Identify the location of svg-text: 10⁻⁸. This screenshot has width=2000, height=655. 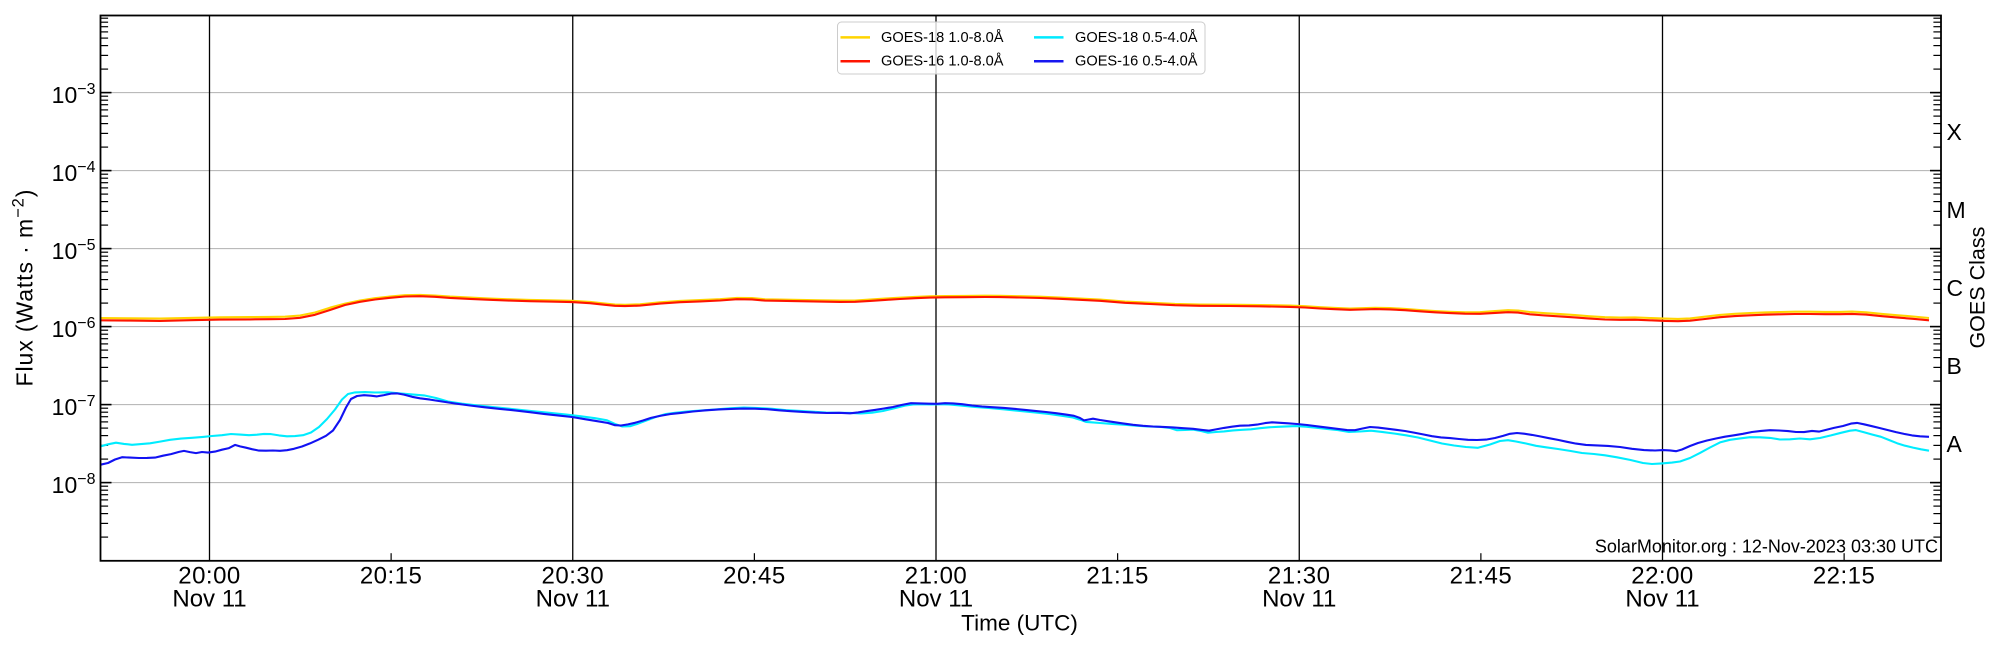
(74, 484).